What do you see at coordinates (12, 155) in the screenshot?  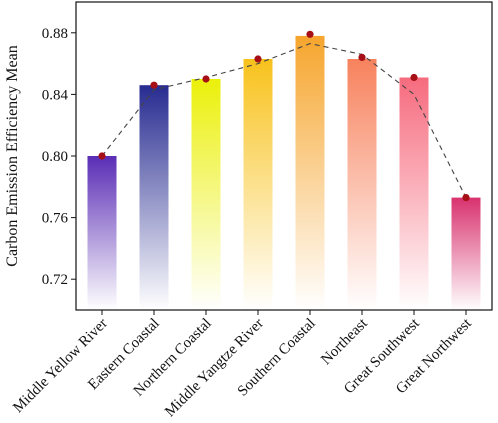 I see `y-axis-title: Carbon Emission Efficiency Mean` at bounding box center [12, 155].